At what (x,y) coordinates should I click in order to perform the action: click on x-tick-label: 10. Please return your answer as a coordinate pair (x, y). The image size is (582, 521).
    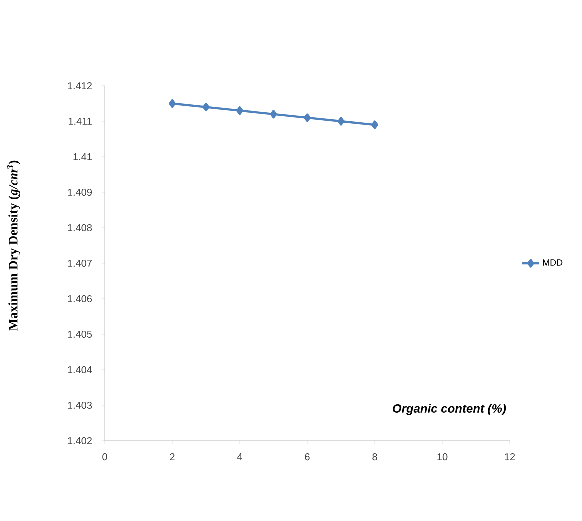
    Looking at the image, I should click on (443, 457).